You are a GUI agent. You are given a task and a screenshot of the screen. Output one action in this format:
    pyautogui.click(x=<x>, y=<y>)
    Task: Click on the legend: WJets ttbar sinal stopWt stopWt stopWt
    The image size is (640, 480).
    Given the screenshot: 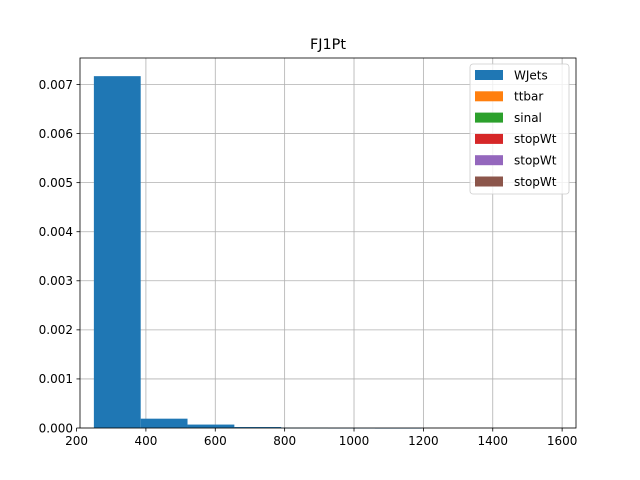 What is the action you would take?
    pyautogui.click(x=519, y=129)
    